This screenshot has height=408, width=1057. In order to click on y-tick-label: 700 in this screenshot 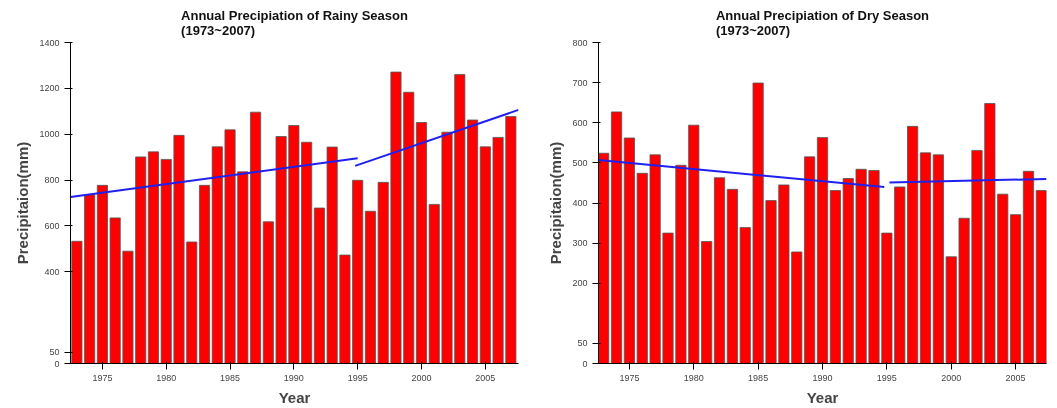, I will do `click(580, 82)`.